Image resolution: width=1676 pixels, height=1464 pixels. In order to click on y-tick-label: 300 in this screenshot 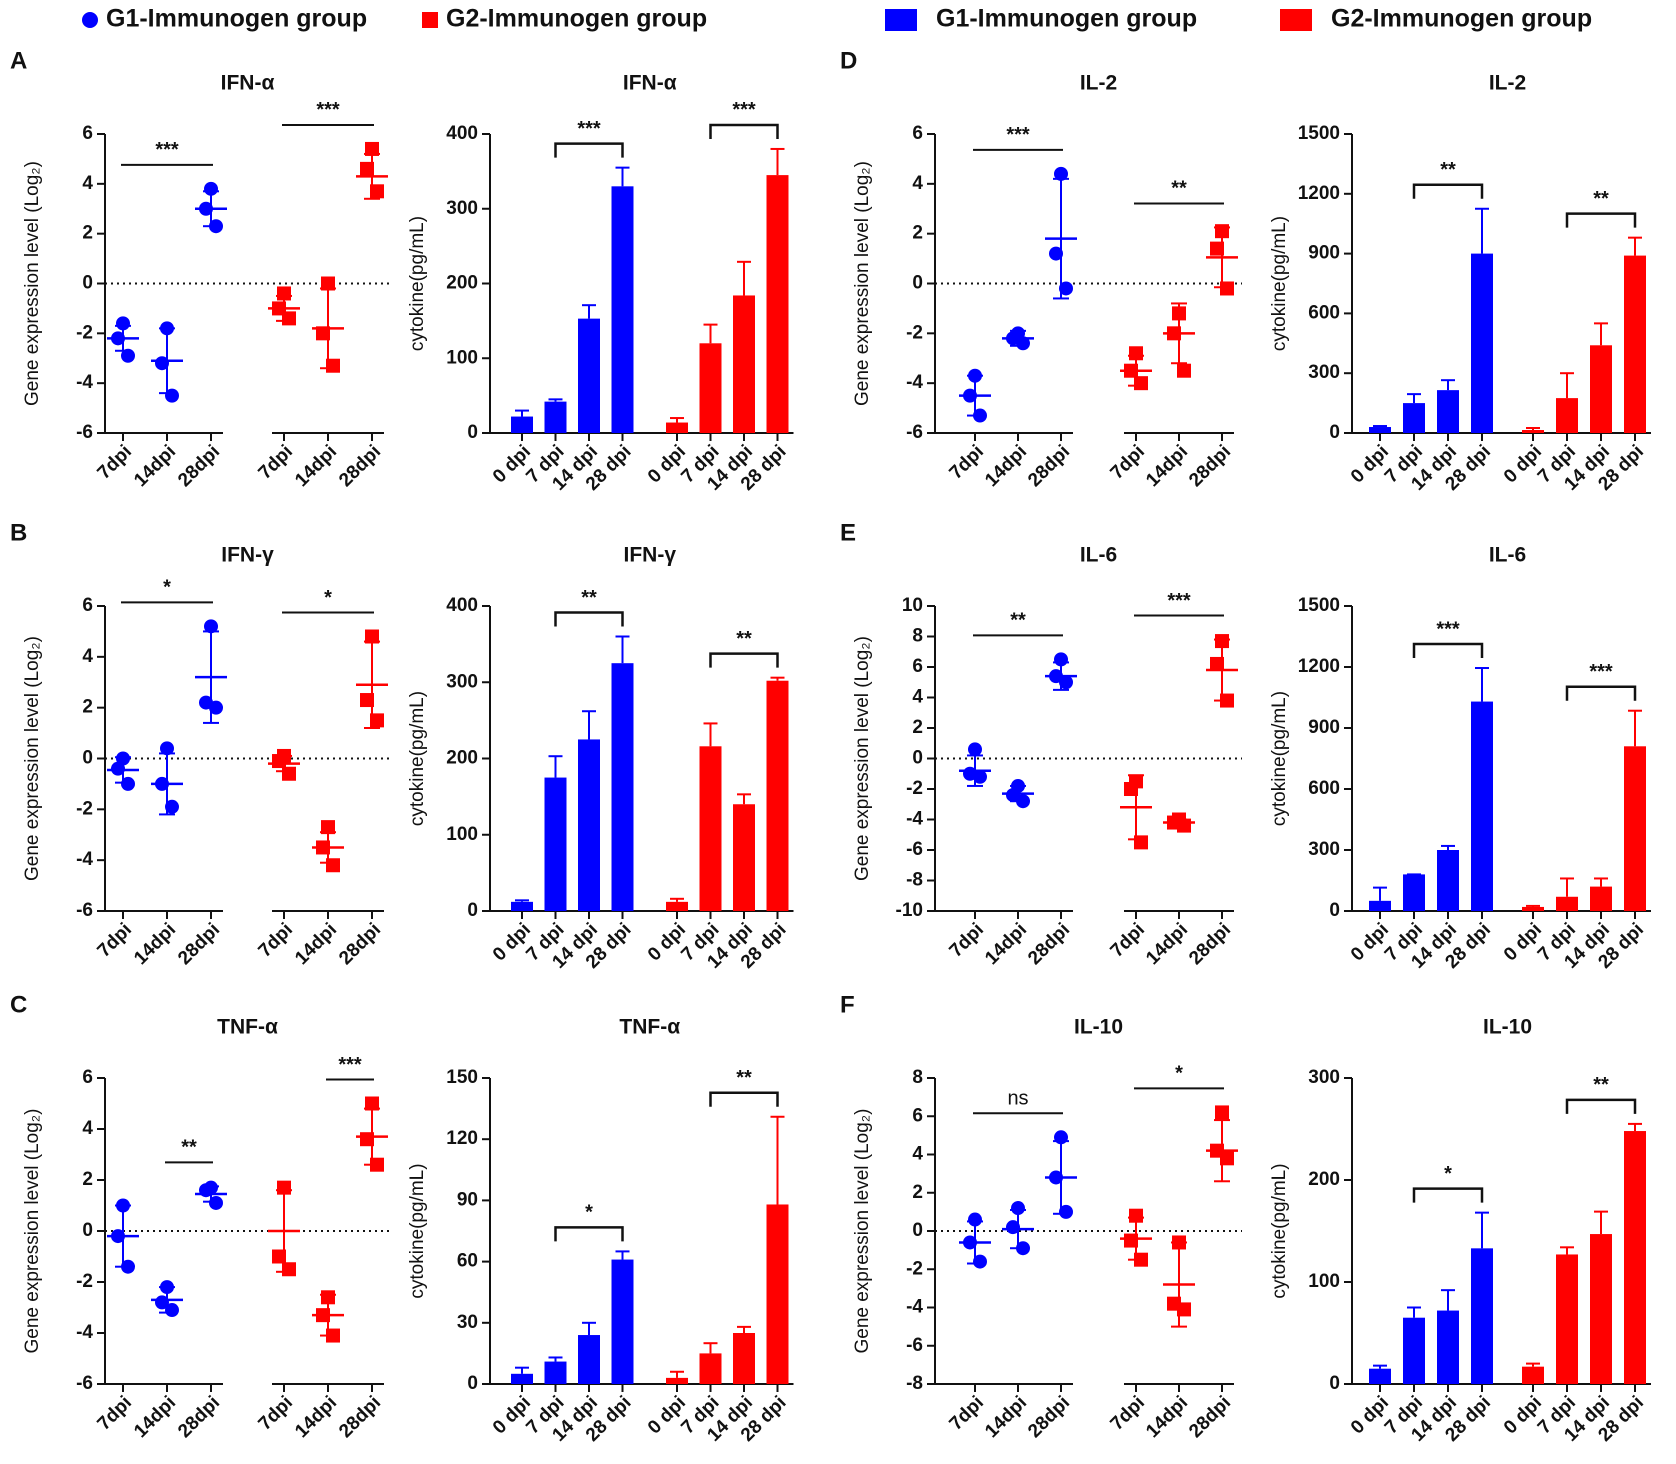, I will do `click(1324, 372)`.